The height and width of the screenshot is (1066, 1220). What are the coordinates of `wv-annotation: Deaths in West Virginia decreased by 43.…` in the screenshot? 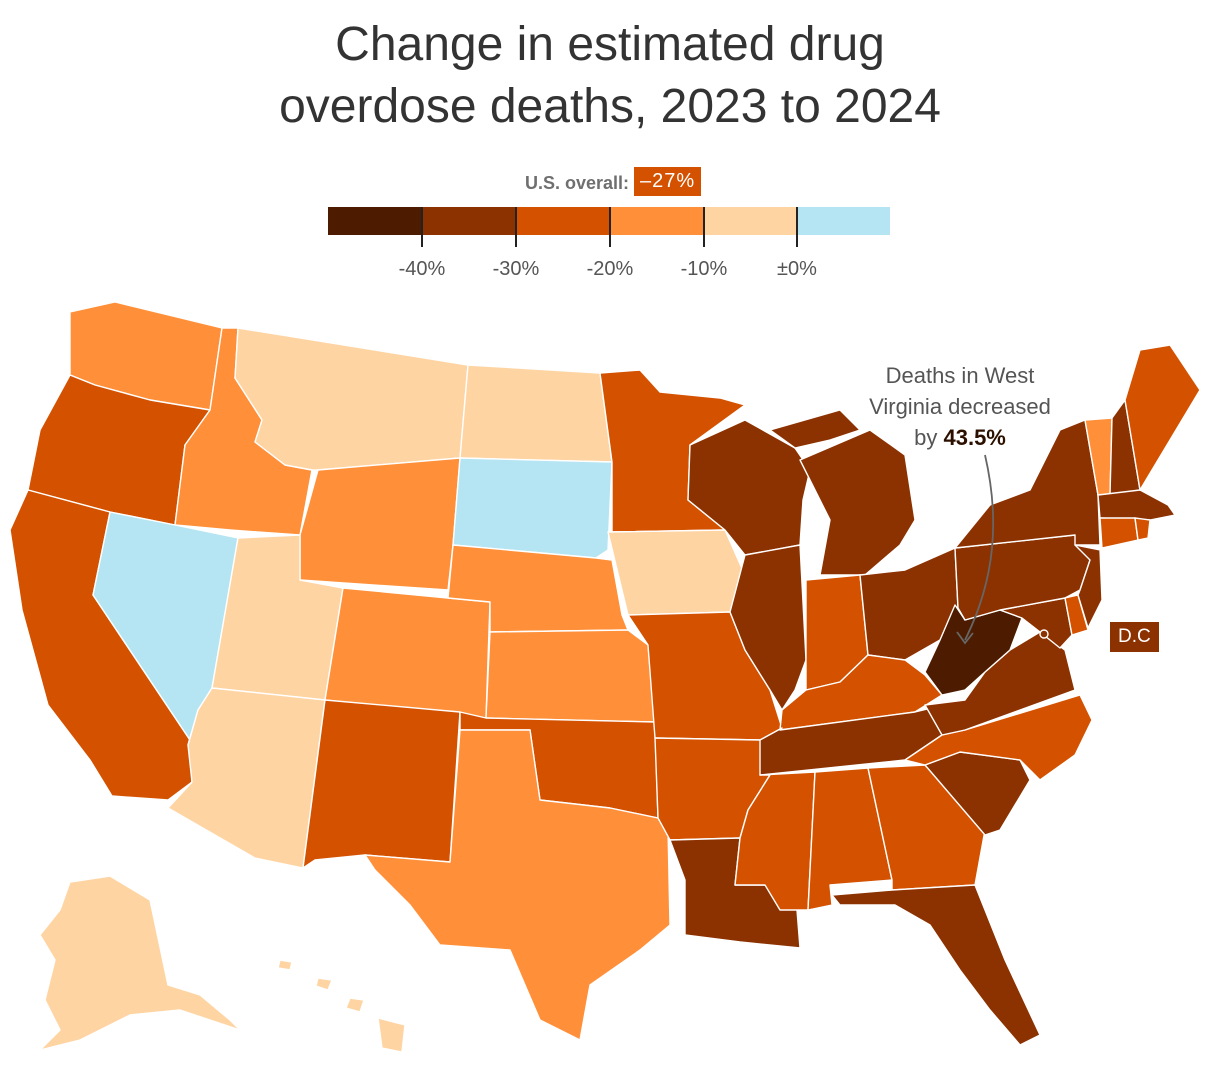 It's located at (960, 406).